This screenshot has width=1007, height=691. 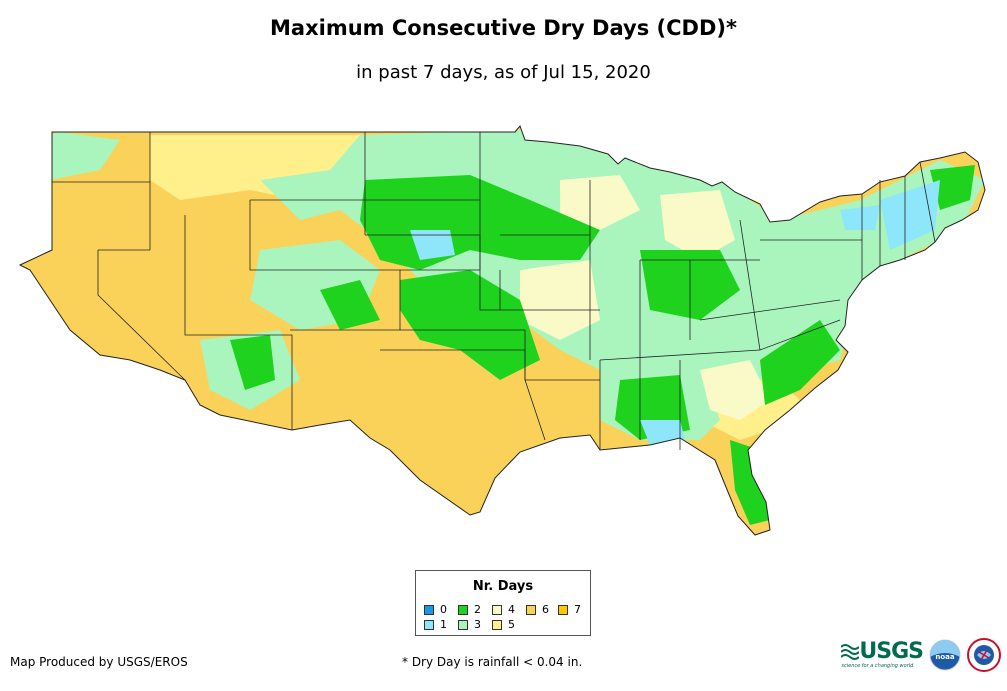 I want to click on noaa-wordmark: noaa, so click(x=945, y=657).